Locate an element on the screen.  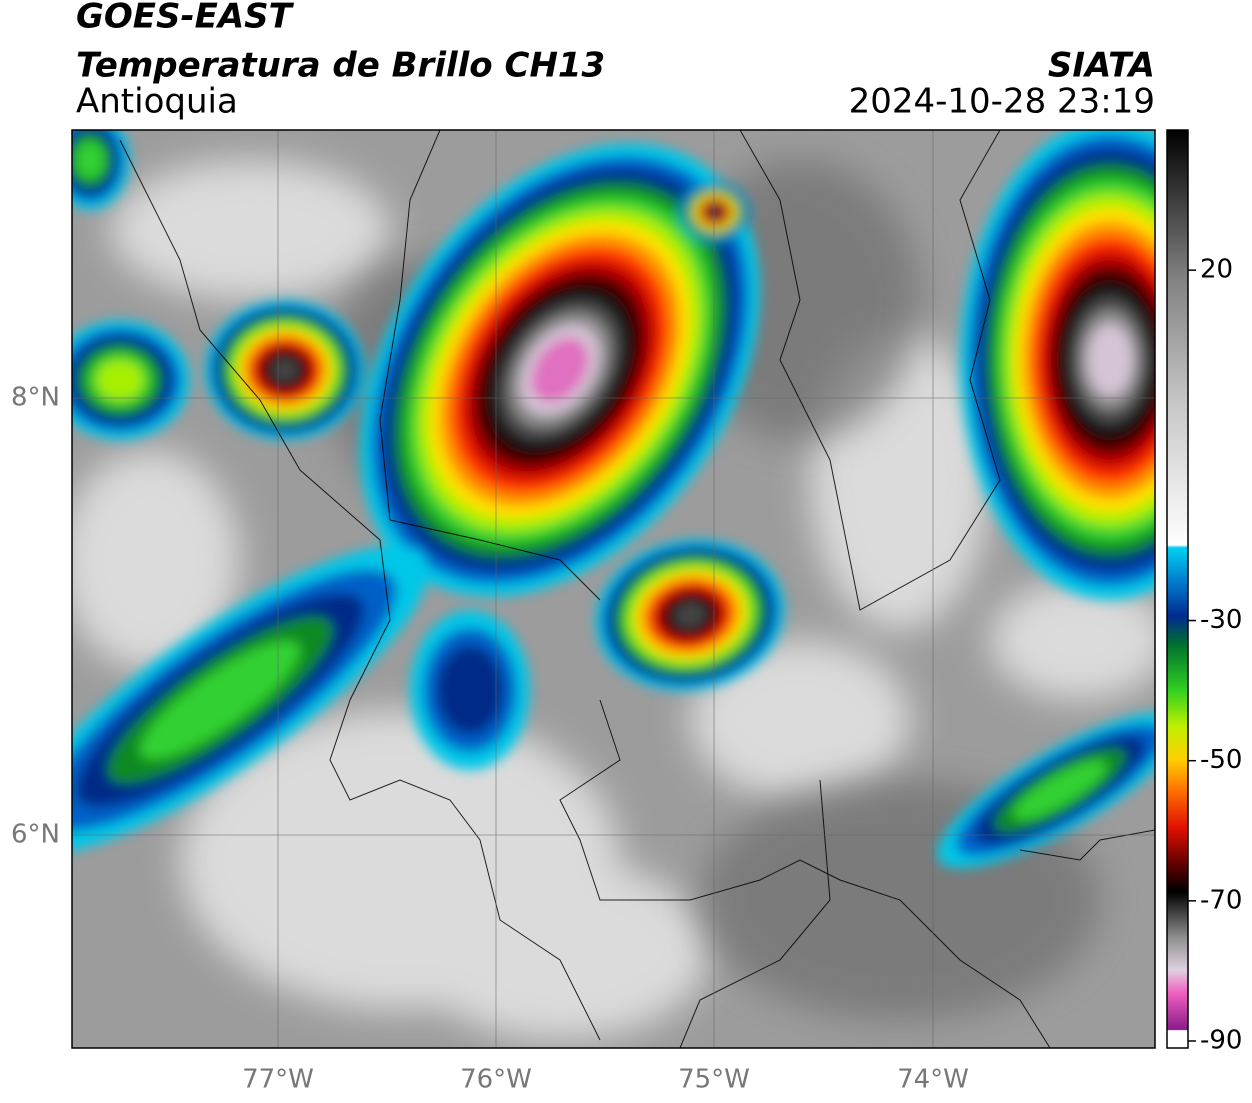
colorbar-tick-label: 20 is located at coordinates (1216, 270).